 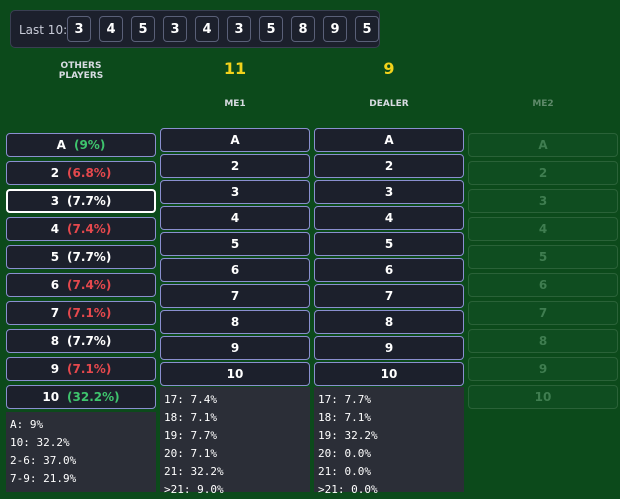 I want to click on card-label: 5, so click(x=55, y=257).